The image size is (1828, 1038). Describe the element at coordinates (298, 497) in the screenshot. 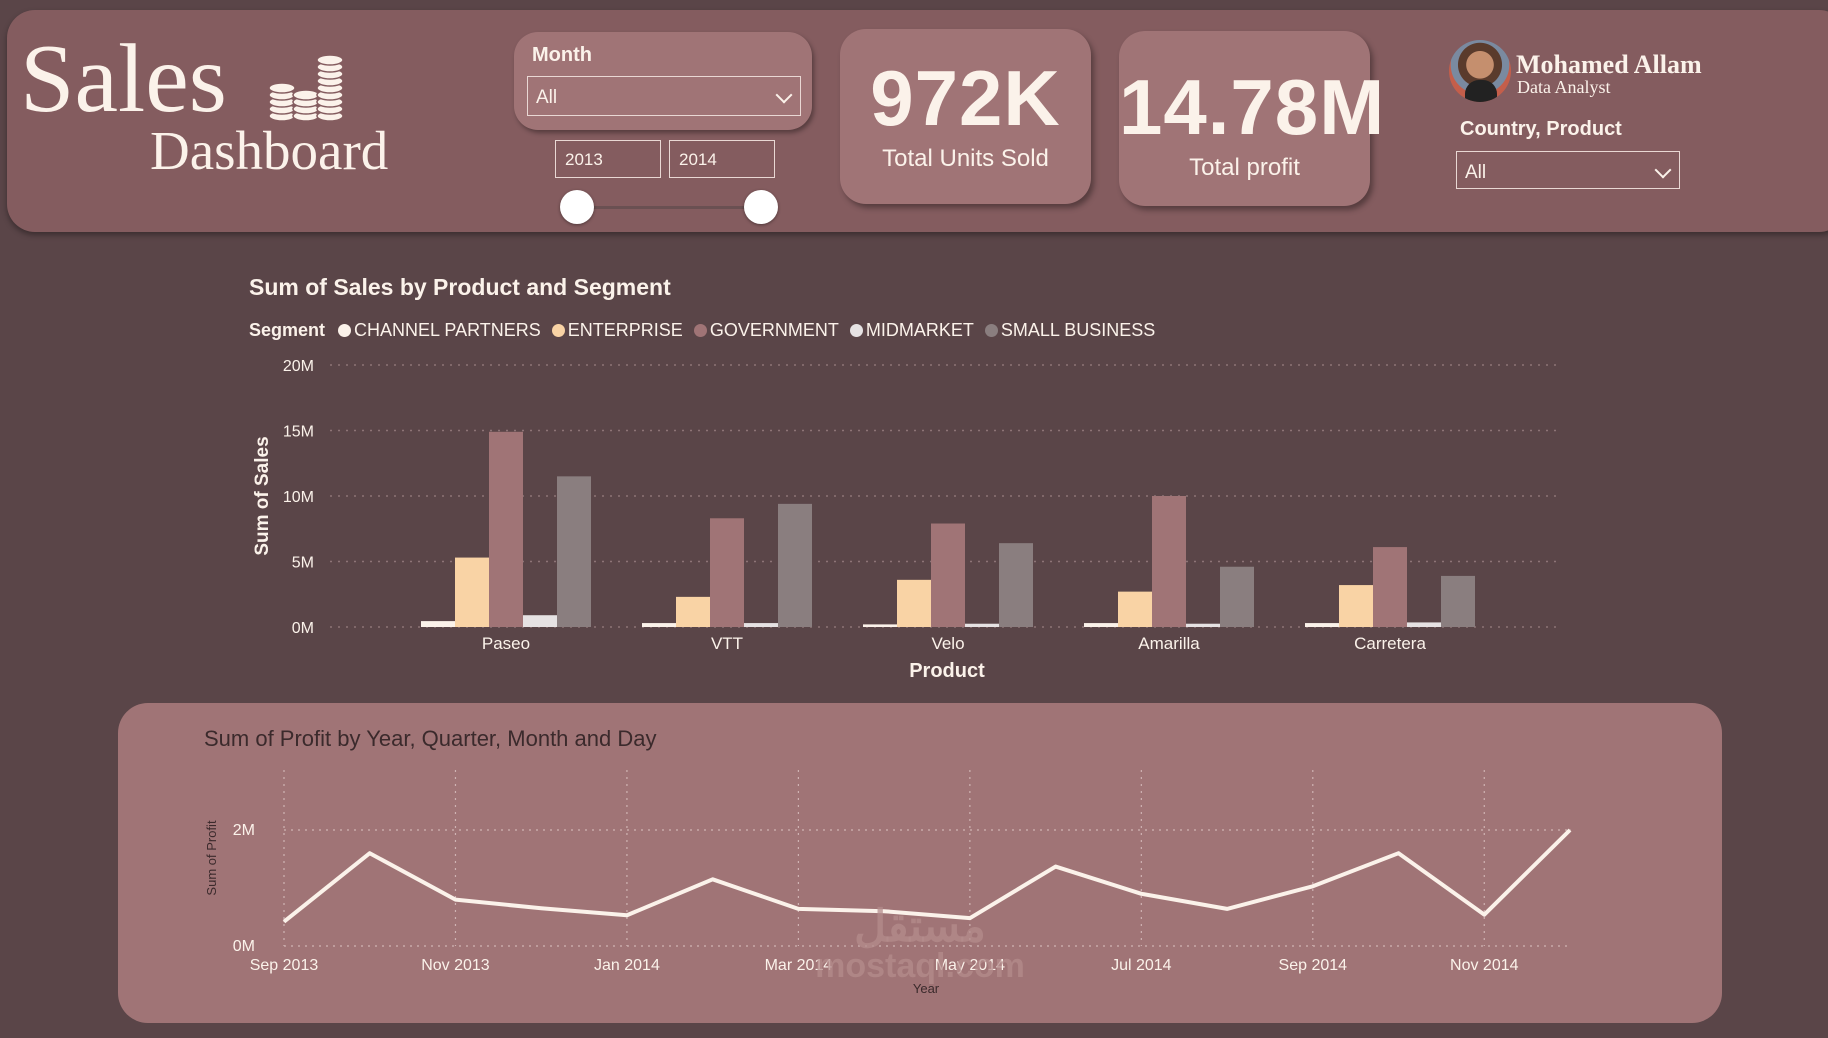

I see `y-tick-label: 10M` at that location.